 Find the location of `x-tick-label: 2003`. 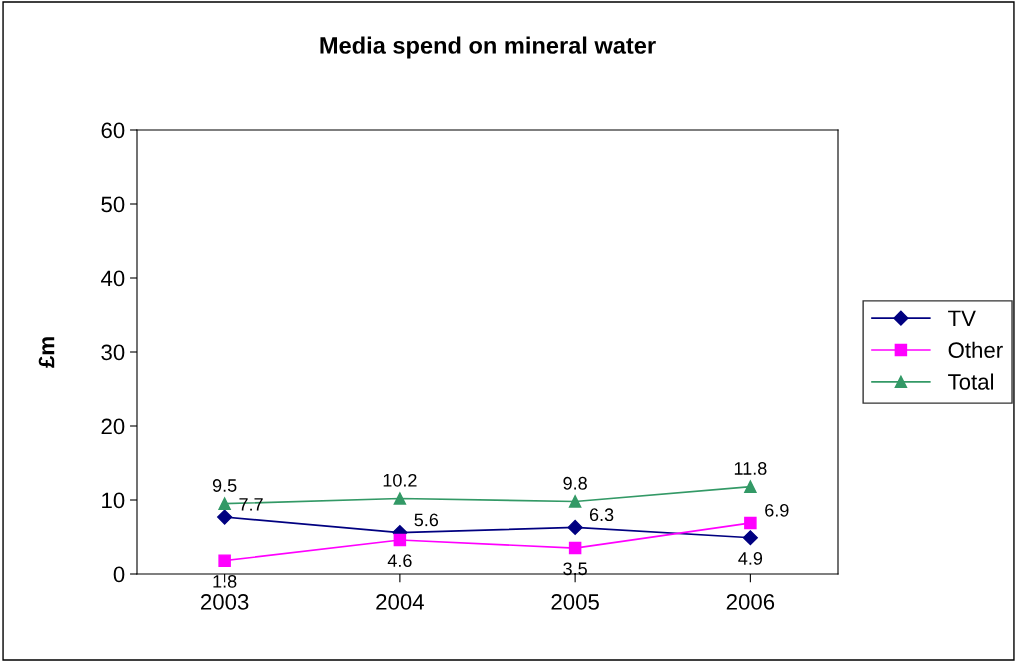

x-tick-label: 2003 is located at coordinates (225, 602).